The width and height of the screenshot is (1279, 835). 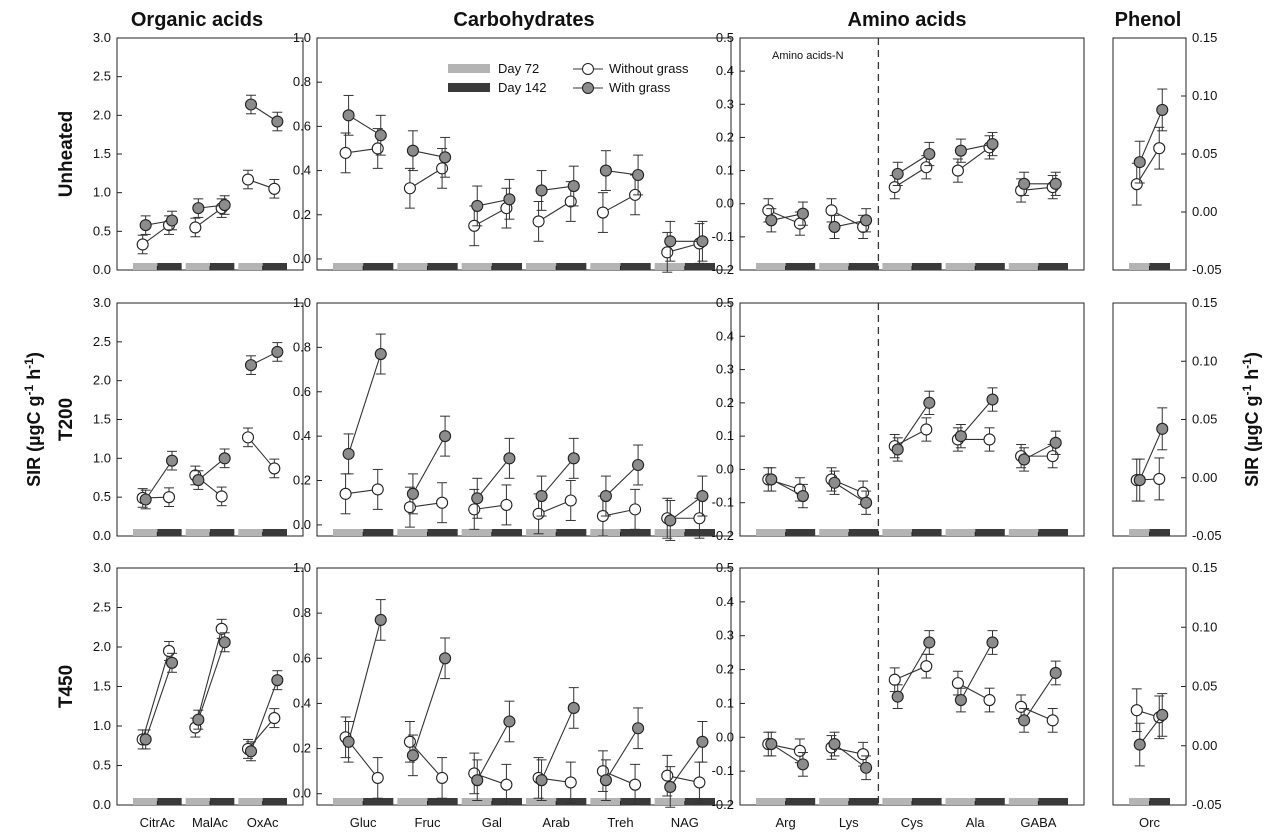 I want to click on category-label: Cys, so click(x=912, y=822).